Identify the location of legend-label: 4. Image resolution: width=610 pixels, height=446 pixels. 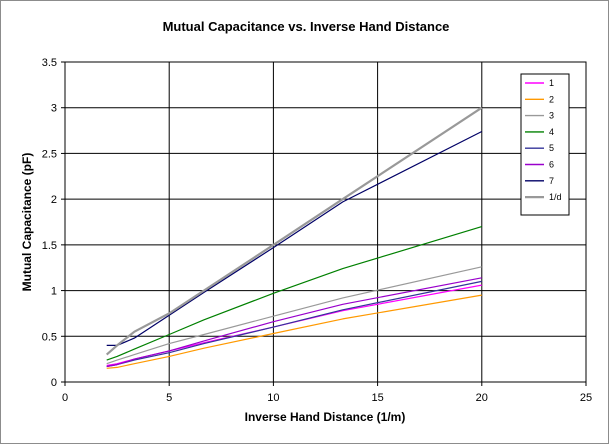
(551, 132).